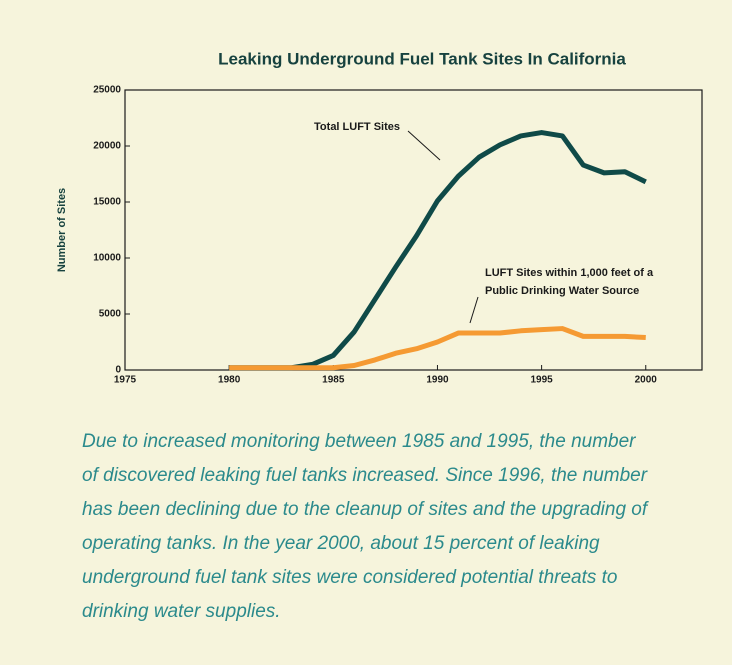  Describe the element at coordinates (118, 370) in the screenshot. I see `y-tick-label: 0` at that location.